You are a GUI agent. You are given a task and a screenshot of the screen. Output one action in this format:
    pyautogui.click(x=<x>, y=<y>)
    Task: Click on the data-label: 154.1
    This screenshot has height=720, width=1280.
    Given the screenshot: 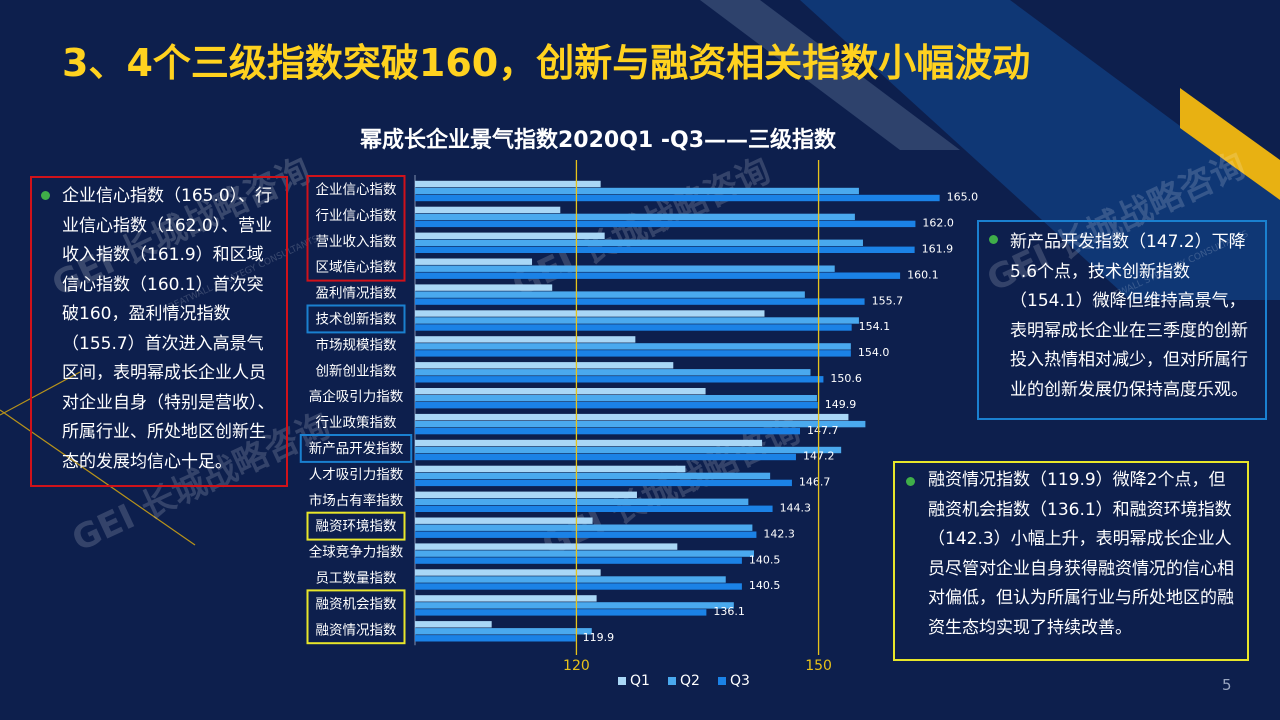 What is the action you would take?
    pyautogui.click(x=875, y=326)
    